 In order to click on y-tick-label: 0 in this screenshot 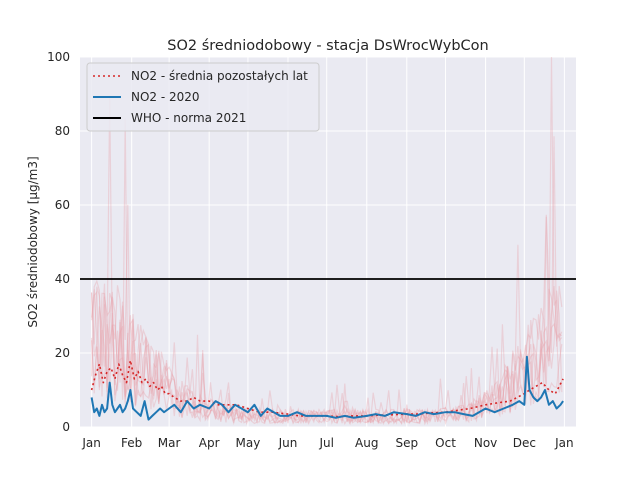, I will do `click(66, 427)`.